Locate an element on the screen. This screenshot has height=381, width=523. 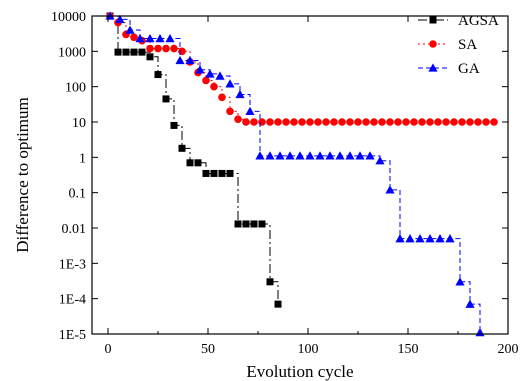
legend-label: AGSA is located at coordinates (478, 21).